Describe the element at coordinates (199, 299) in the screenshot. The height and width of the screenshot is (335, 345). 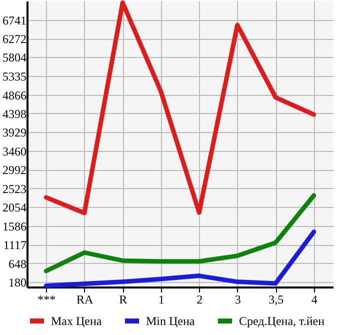
I see `x-tick-label: 2` at that location.